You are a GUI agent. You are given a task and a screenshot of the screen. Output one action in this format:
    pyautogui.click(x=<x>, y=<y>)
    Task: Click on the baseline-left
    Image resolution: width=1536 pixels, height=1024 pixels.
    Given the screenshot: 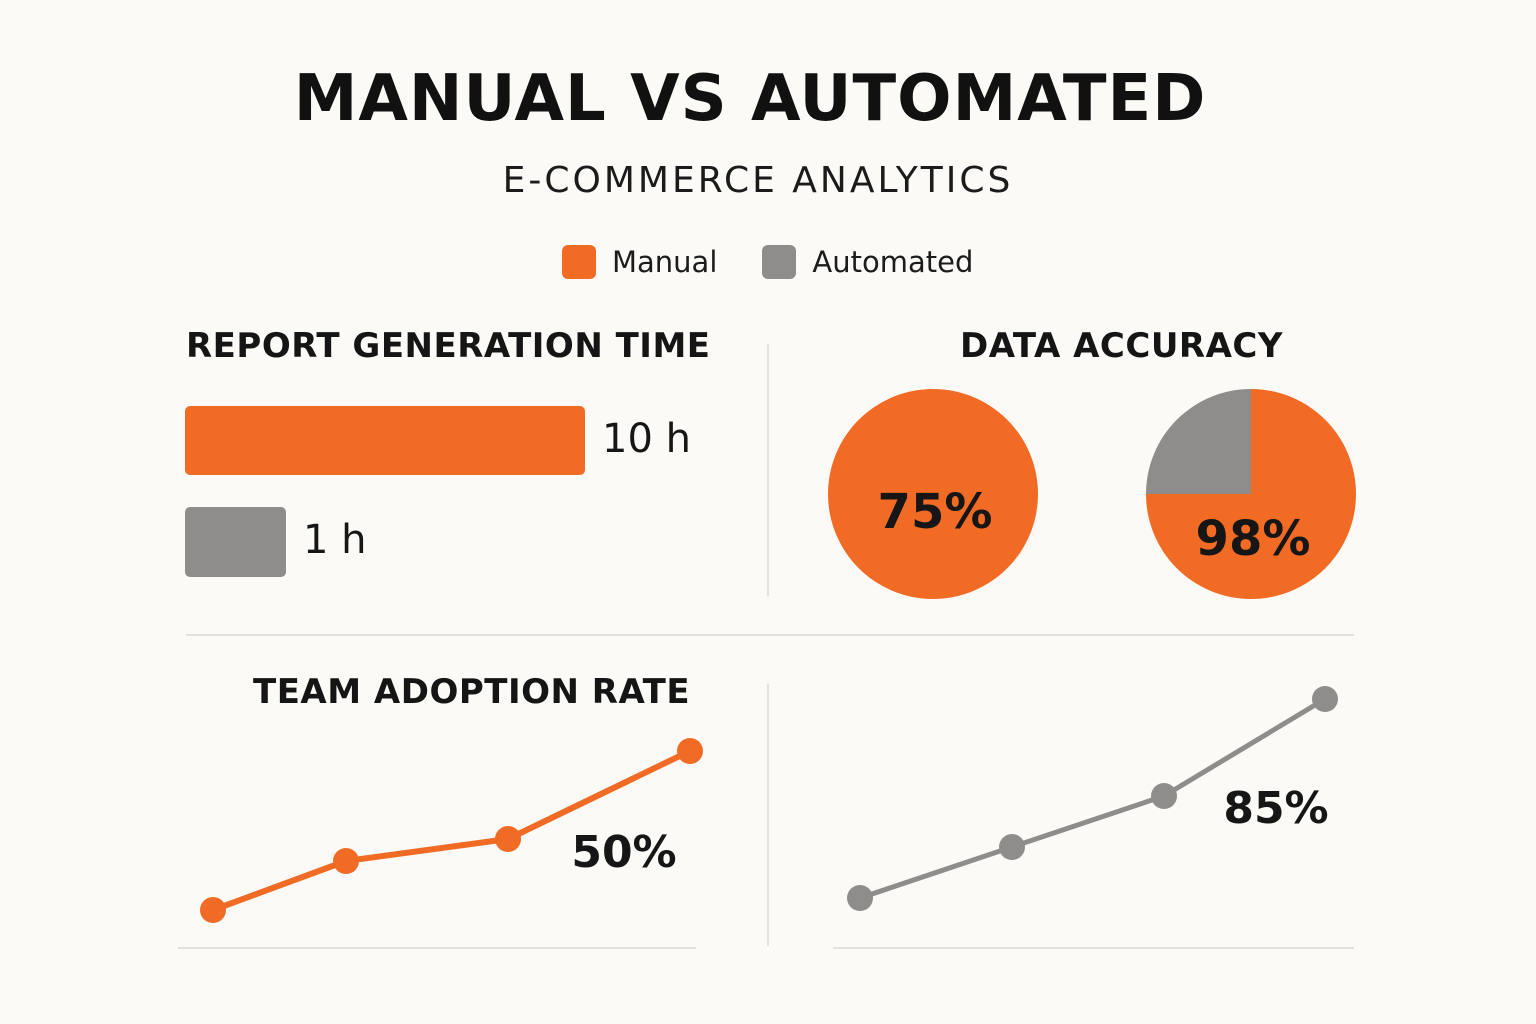 What is the action you would take?
    pyautogui.click(x=437, y=948)
    